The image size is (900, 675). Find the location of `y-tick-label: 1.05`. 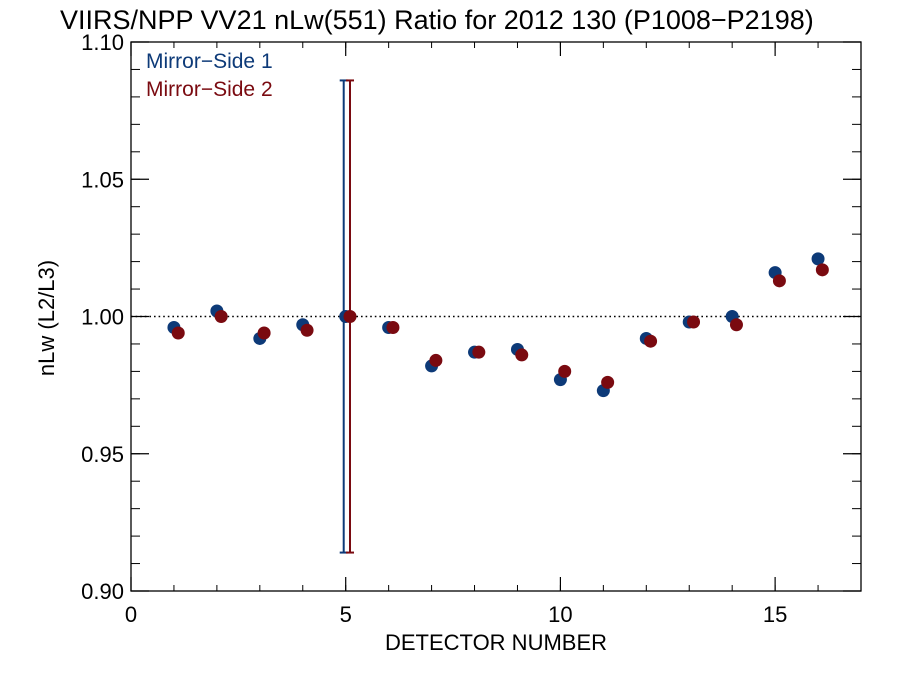

y-tick-label: 1.05 is located at coordinates (102, 179).